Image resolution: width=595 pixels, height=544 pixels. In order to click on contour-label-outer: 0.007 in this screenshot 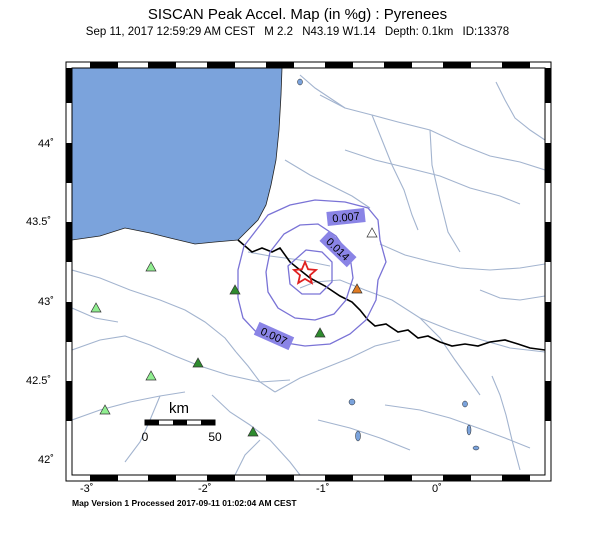, I will do `click(346, 217)`.